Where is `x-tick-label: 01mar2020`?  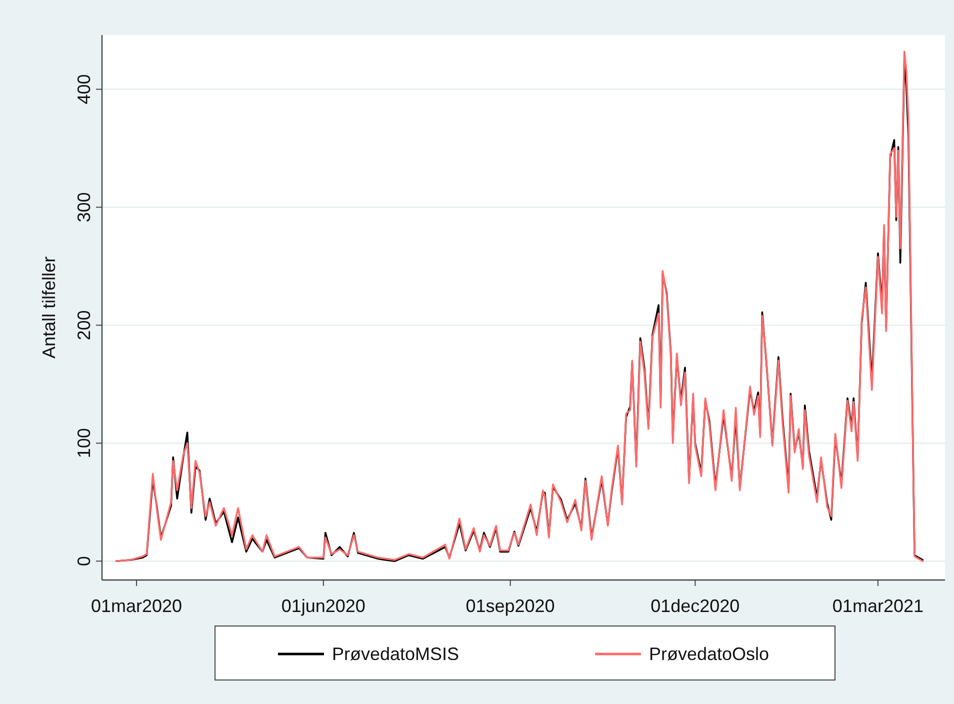 x-tick-label: 01mar2020 is located at coordinates (136, 606).